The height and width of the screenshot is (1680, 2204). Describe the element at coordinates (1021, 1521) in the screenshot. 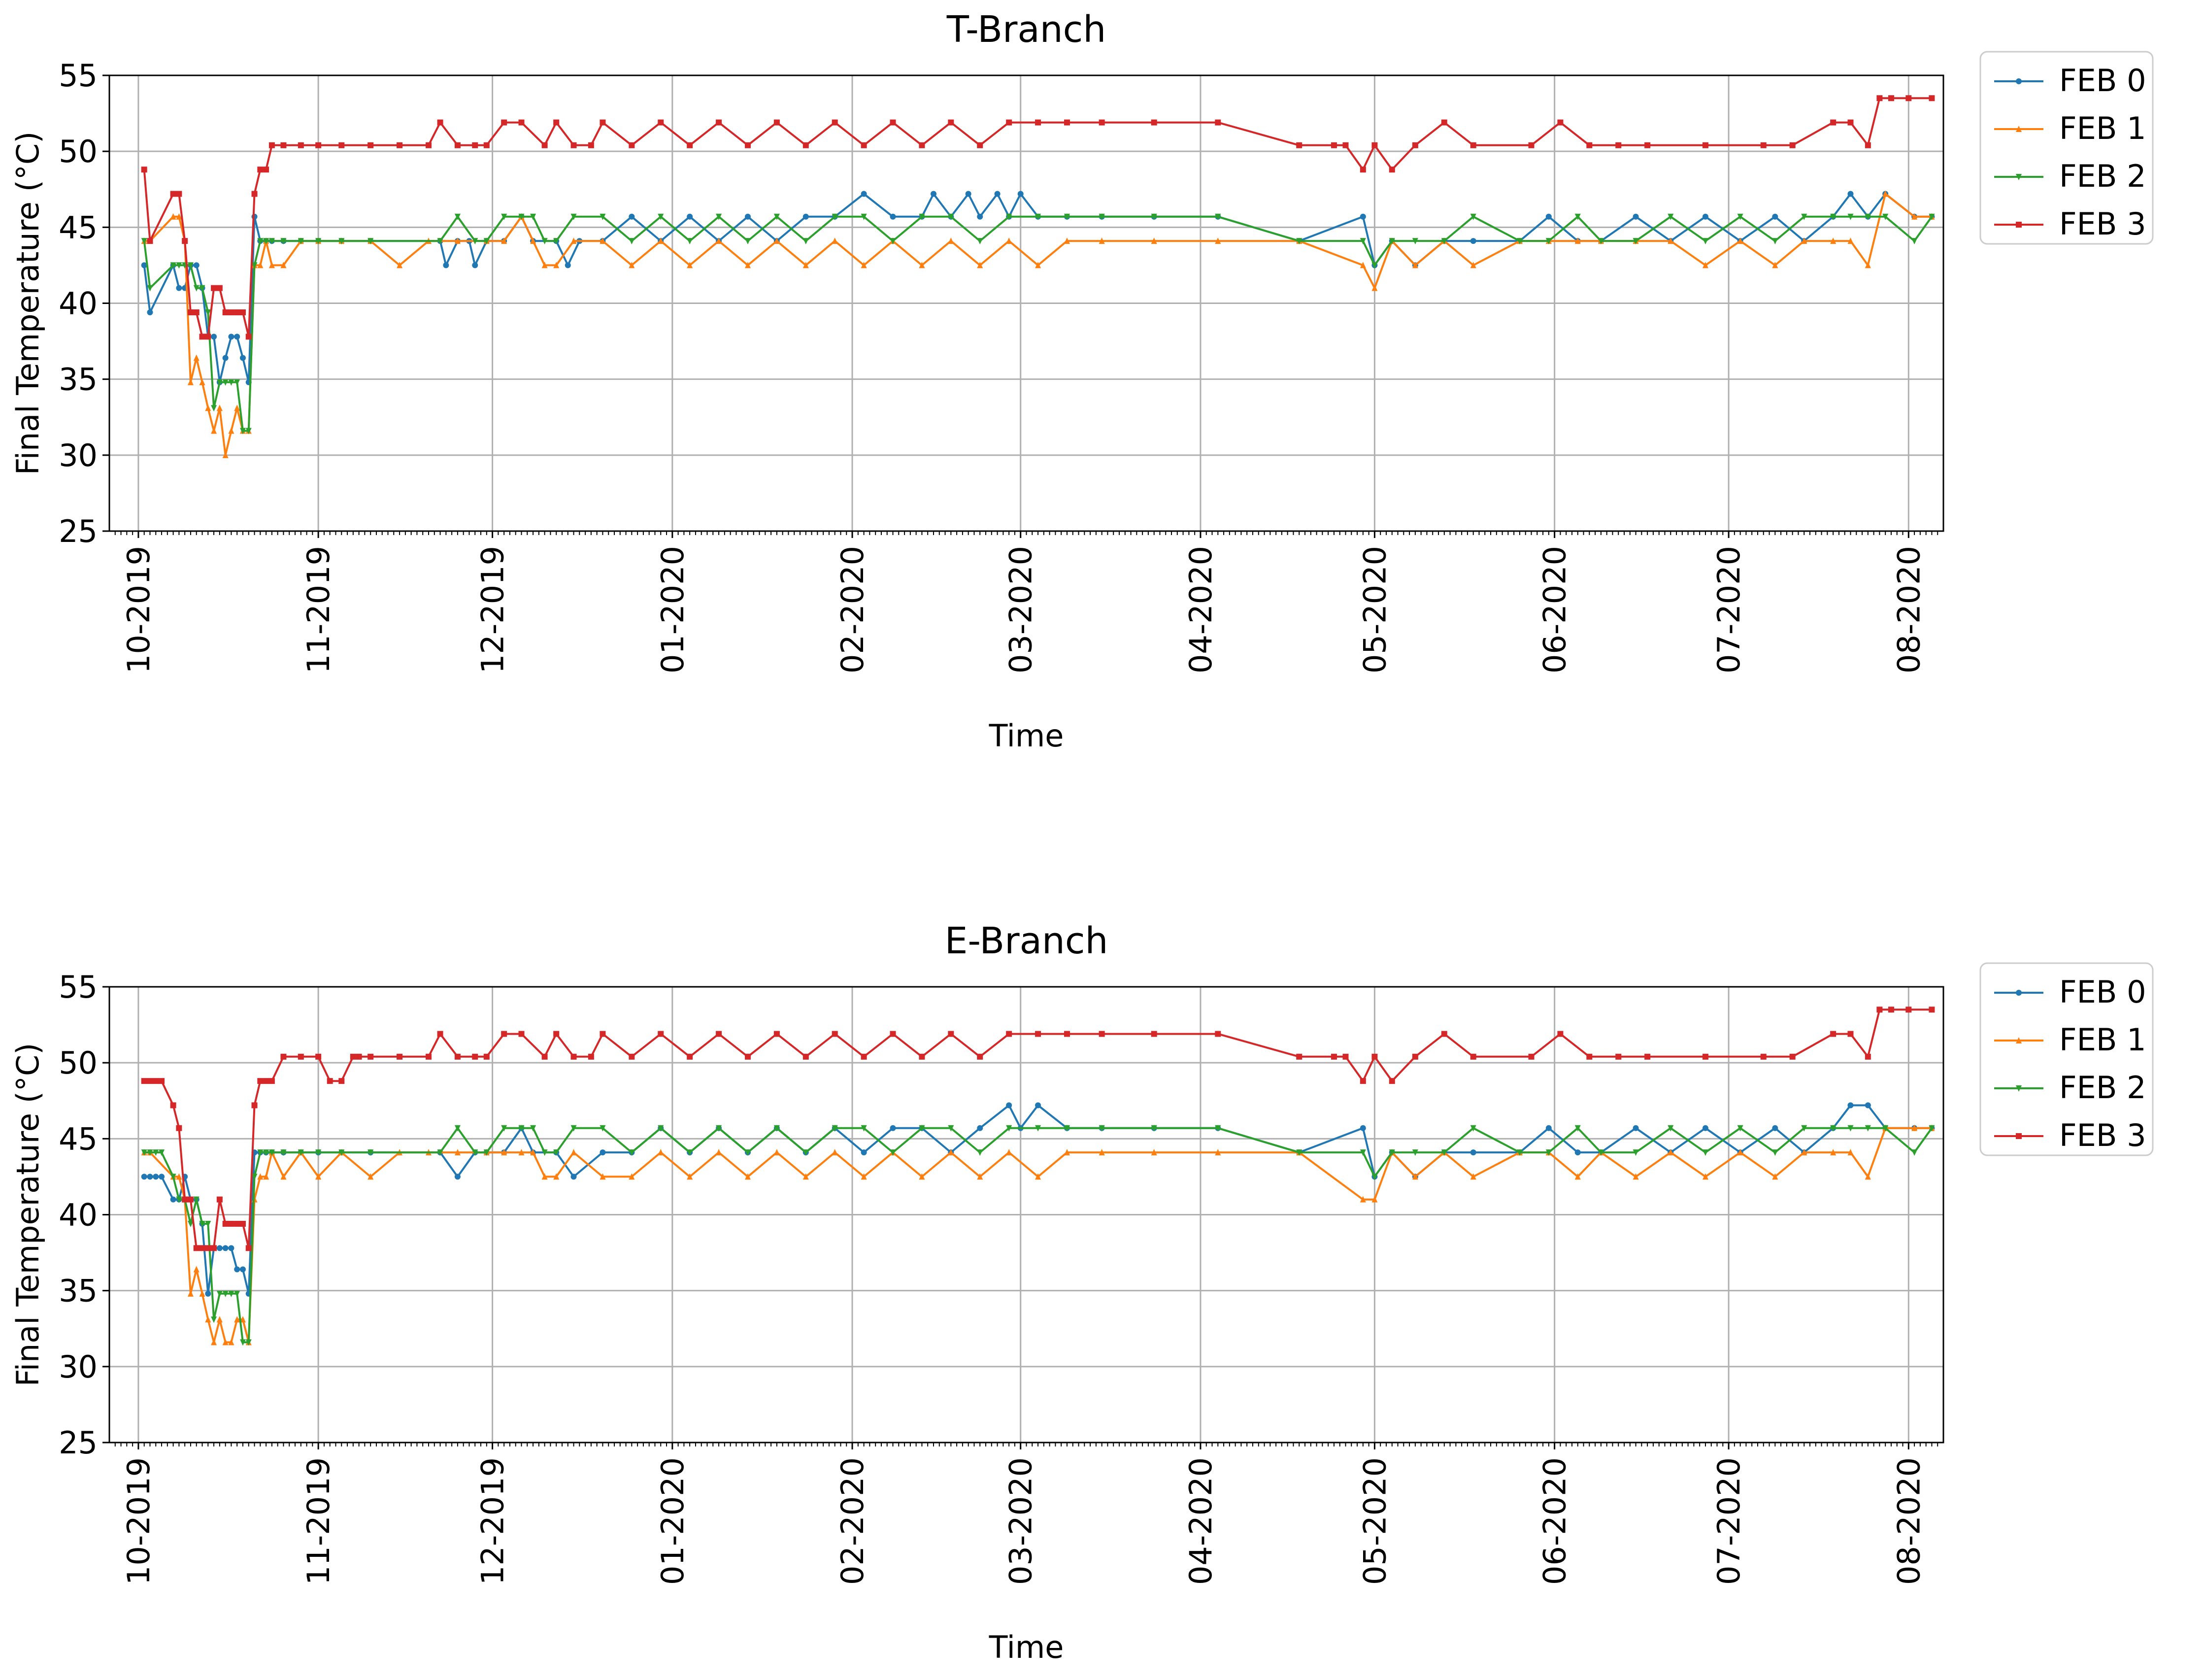

I see `x-tick-label: 03-2020` at that location.